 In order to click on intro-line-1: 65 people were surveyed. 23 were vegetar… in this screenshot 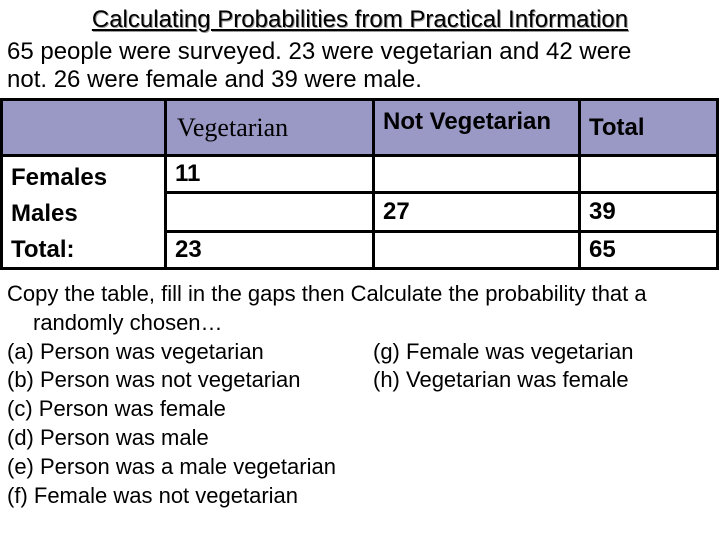, I will do `click(319, 51)`.